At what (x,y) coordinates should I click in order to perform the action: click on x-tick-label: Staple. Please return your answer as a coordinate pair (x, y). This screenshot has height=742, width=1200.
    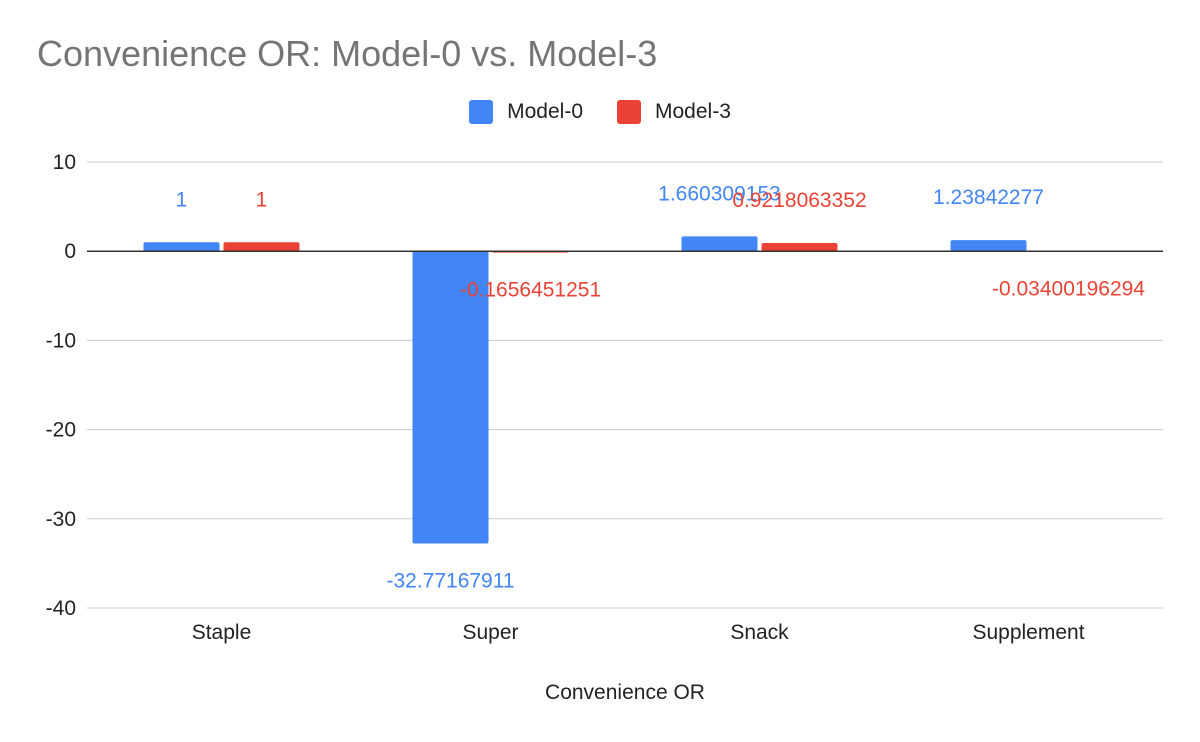
    Looking at the image, I should click on (222, 632).